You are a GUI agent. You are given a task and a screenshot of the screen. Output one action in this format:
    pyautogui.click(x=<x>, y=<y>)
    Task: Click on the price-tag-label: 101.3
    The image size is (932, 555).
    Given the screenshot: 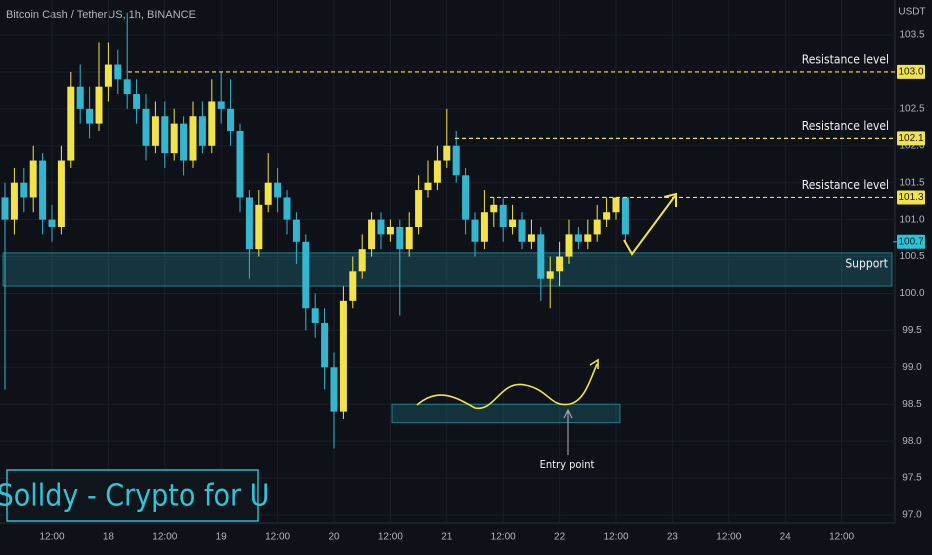 What is the action you would take?
    pyautogui.click(x=910, y=197)
    